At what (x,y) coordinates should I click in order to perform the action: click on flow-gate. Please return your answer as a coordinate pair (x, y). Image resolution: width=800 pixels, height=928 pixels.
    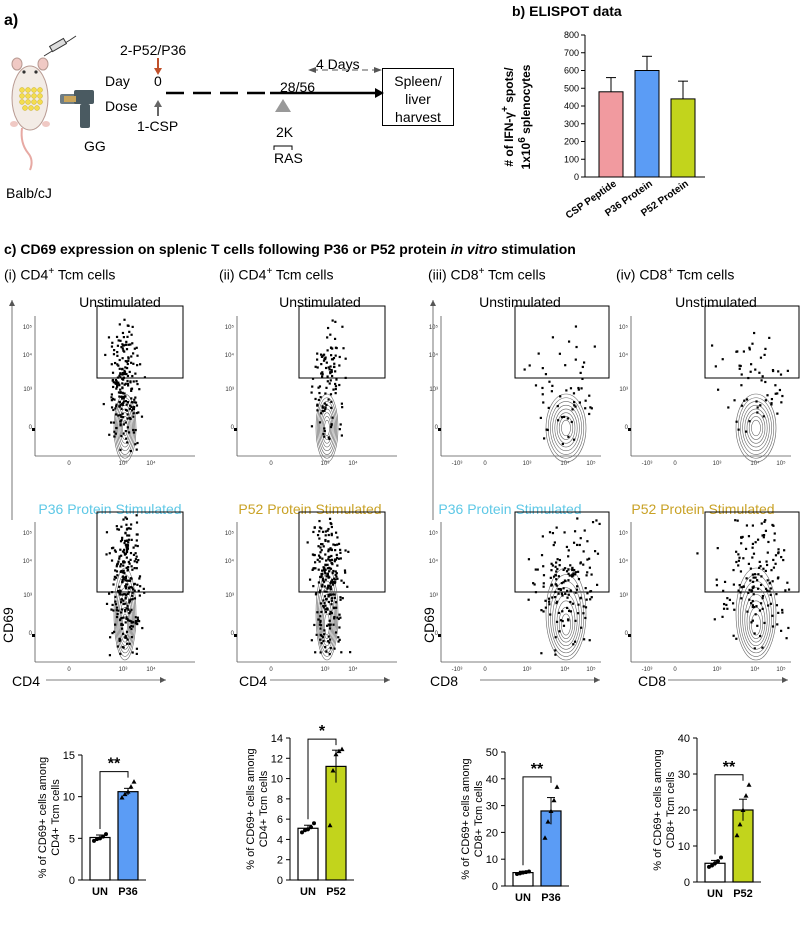
    Looking at the image, I should click on (342, 552).